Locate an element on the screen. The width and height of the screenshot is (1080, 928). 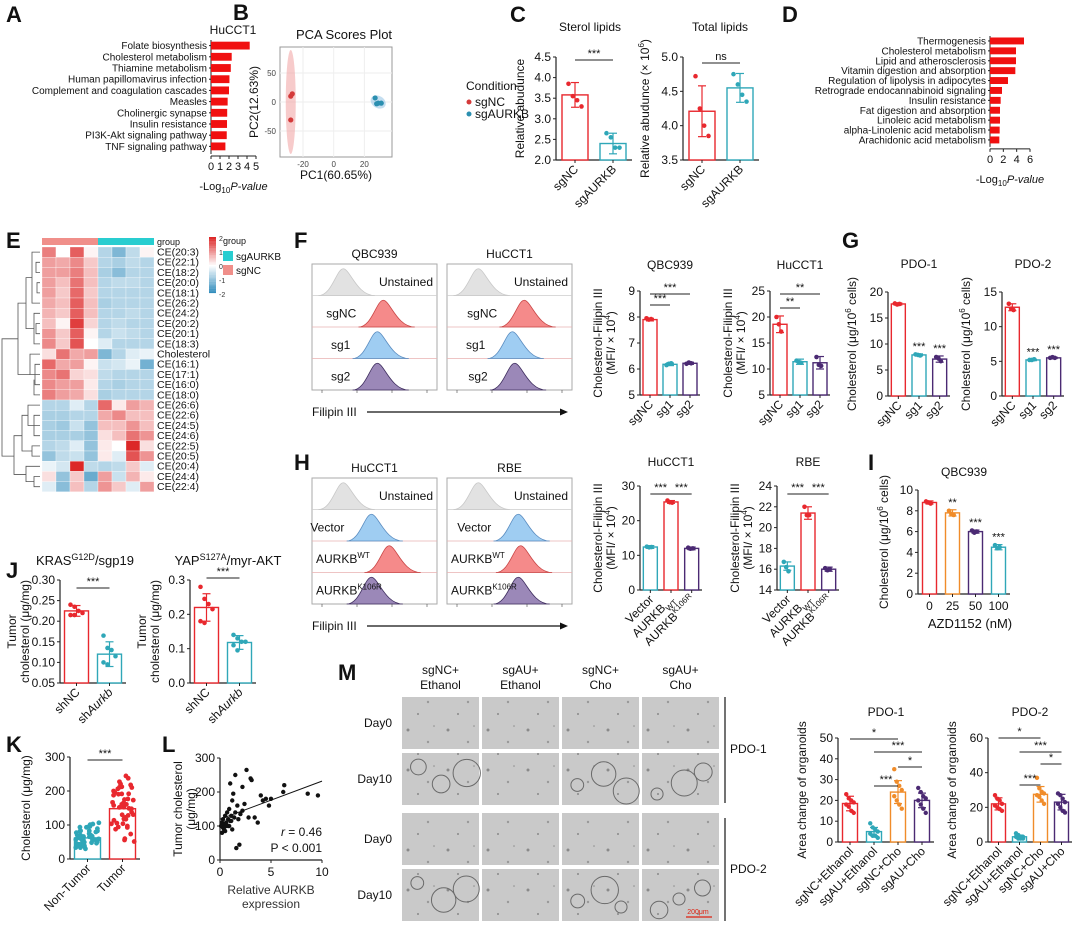
x-axis-label: AZD1152 (nM) is located at coordinates (970, 623).